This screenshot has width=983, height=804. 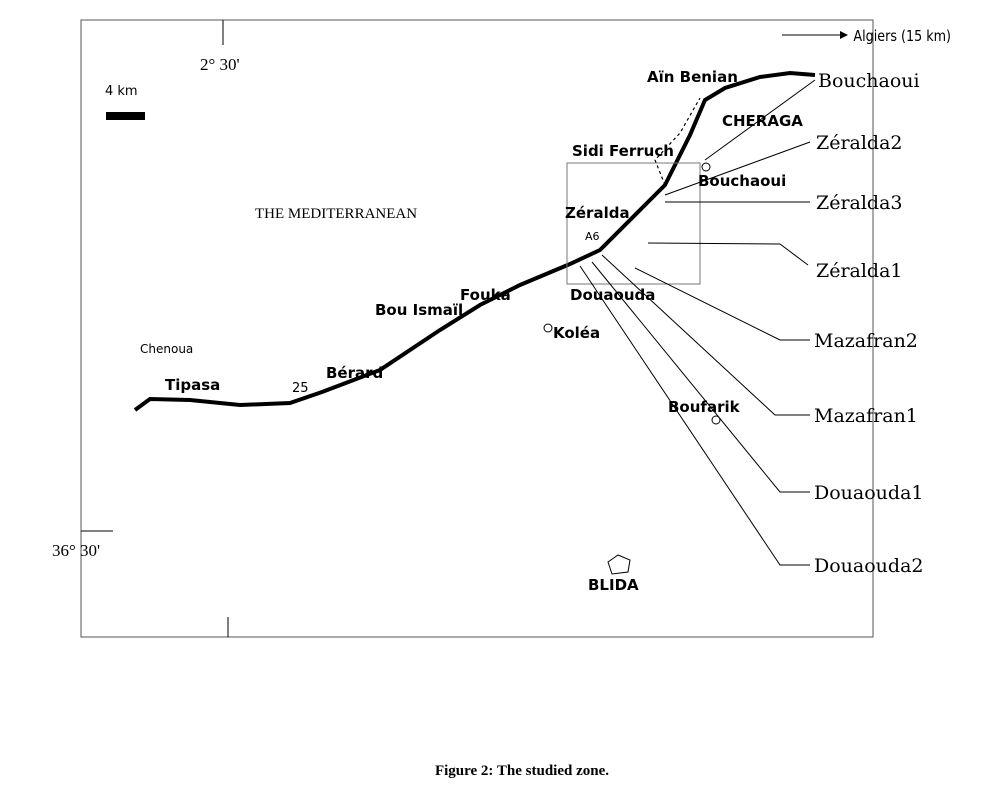 I want to click on study-box, so click(x=633, y=223).